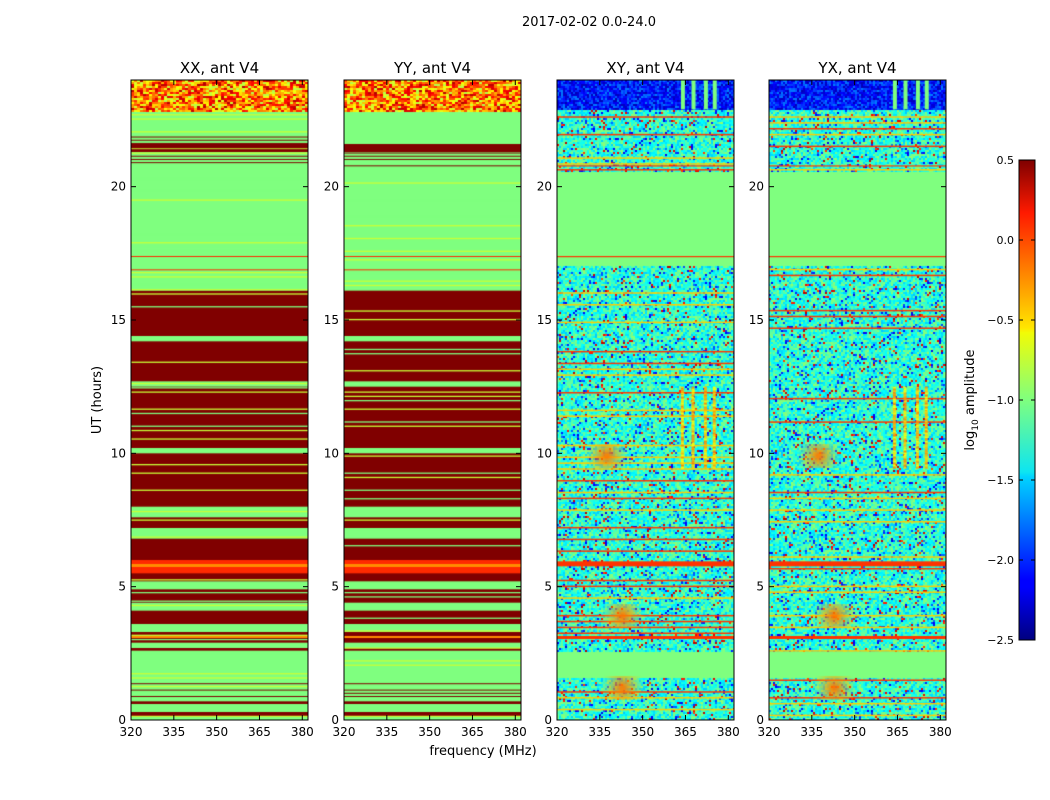 The image size is (1050, 800). What do you see at coordinates (589, 22) in the screenshot?
I see `suptitle: 2017-02-02 0.0-24.0` at bounding box center [589, 22].